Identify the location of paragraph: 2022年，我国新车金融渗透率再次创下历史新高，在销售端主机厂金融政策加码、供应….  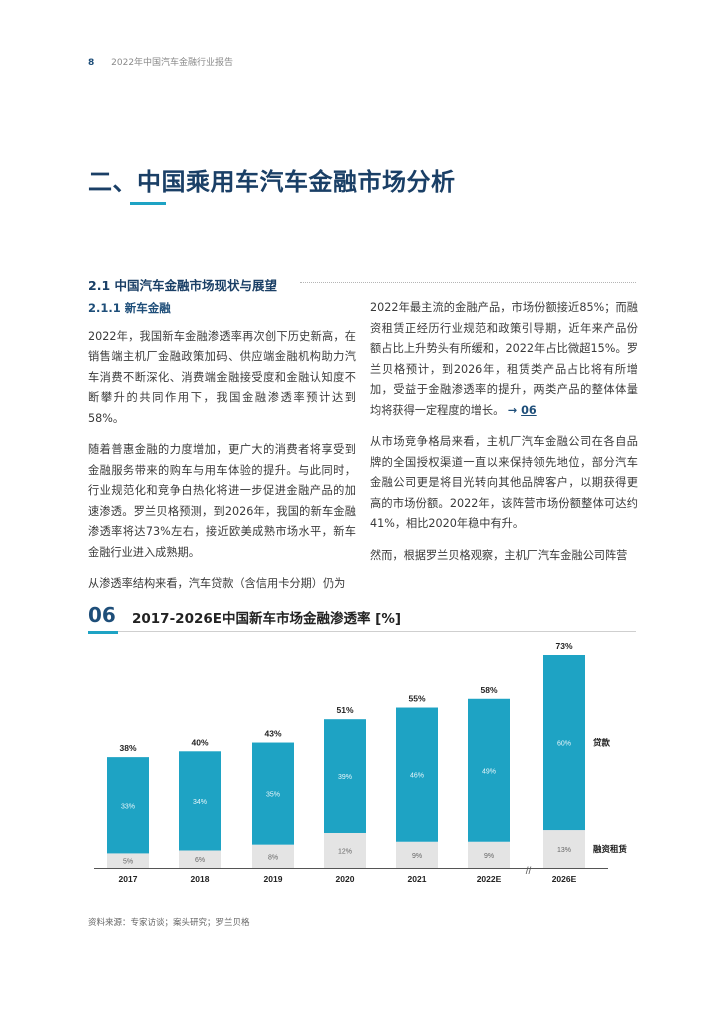
(222, 377).